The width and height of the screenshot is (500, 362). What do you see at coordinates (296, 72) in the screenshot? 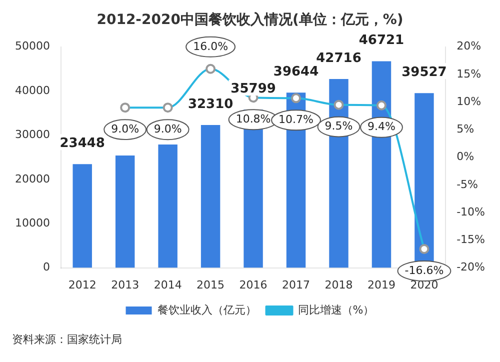
I see `data-label: 39644` at bounding box center [296, 72].